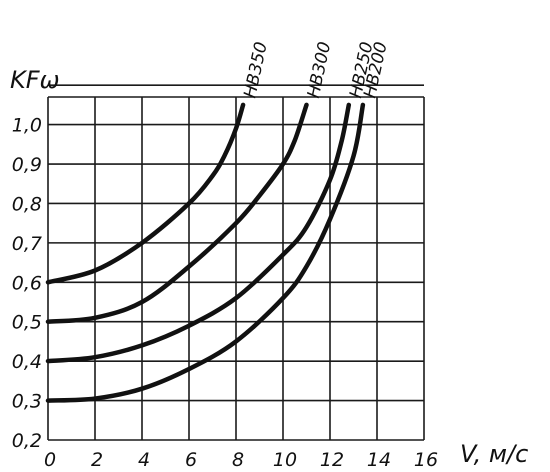  I want to click on series-label-hb300: HB300, so click(319, 70).